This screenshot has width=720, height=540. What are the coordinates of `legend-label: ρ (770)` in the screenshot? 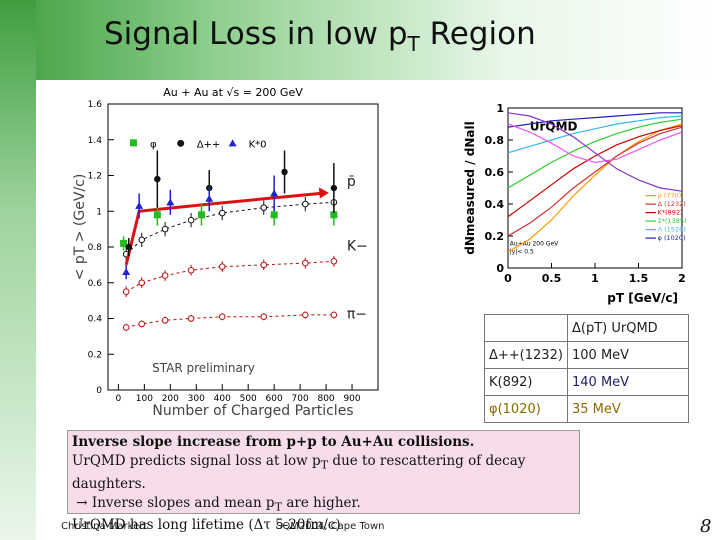 It's located at (670, 196).